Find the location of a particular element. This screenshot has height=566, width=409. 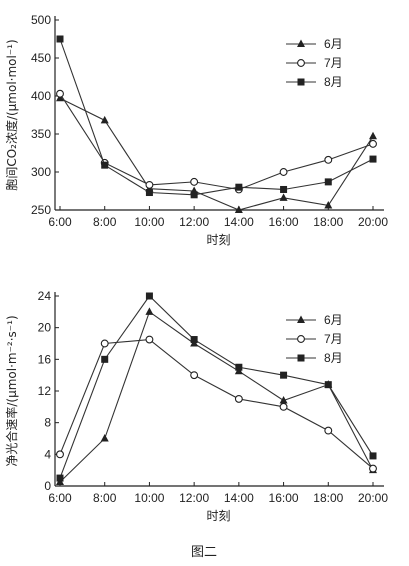

series-line is located at coordinates (216, 142).